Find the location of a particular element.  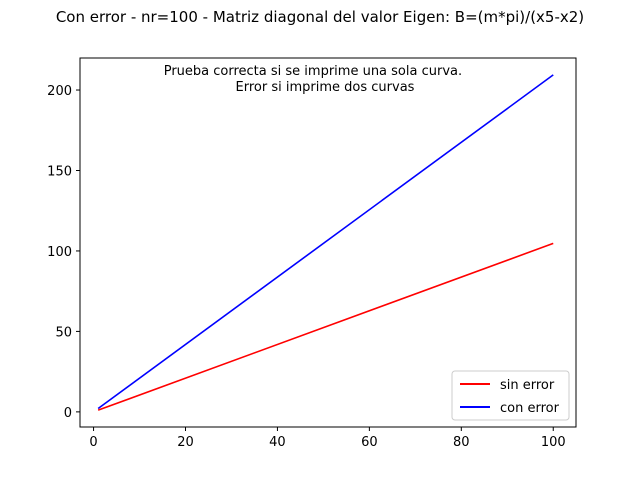

y-tick-label: 50 is located at coordinates (63, 332).